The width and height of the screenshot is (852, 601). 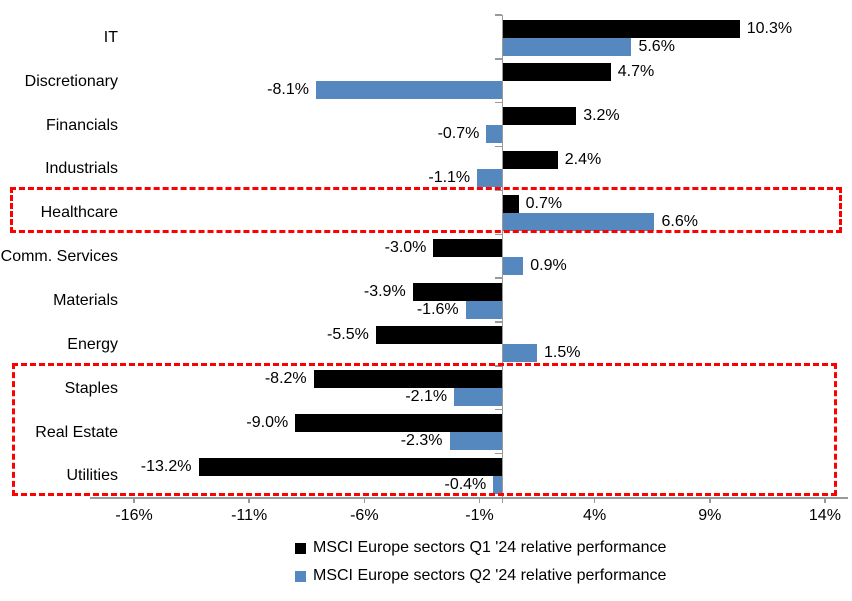 I want to click on data-label: 1.5%, so click(x=562, y=353).